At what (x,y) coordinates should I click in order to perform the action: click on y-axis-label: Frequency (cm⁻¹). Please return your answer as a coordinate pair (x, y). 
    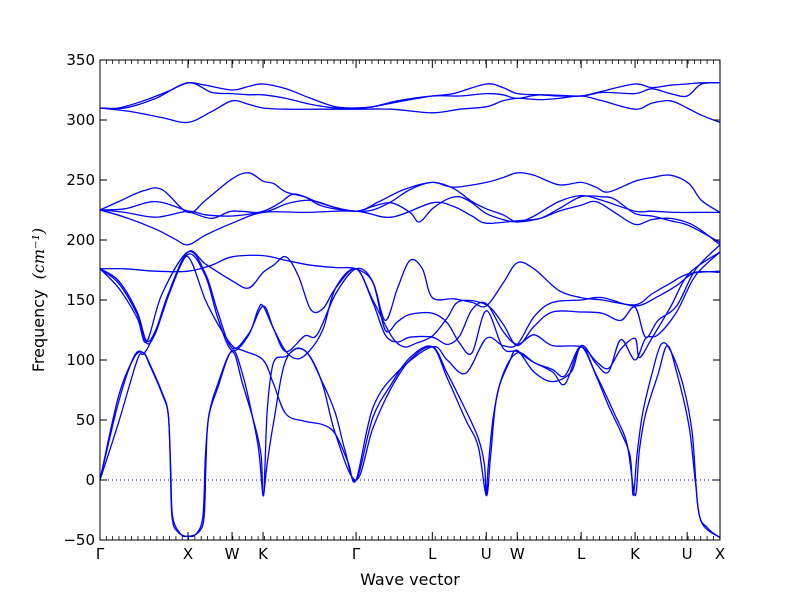
    Looking at the image, I should click on (38, 300).